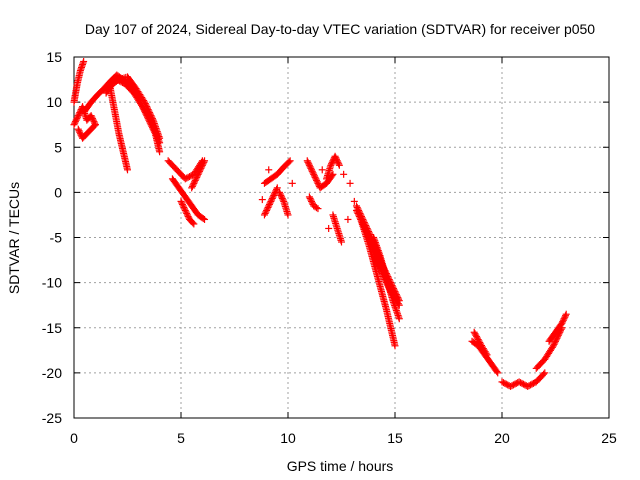  I want to click on x-tick-label: 5, so click(181, 438).